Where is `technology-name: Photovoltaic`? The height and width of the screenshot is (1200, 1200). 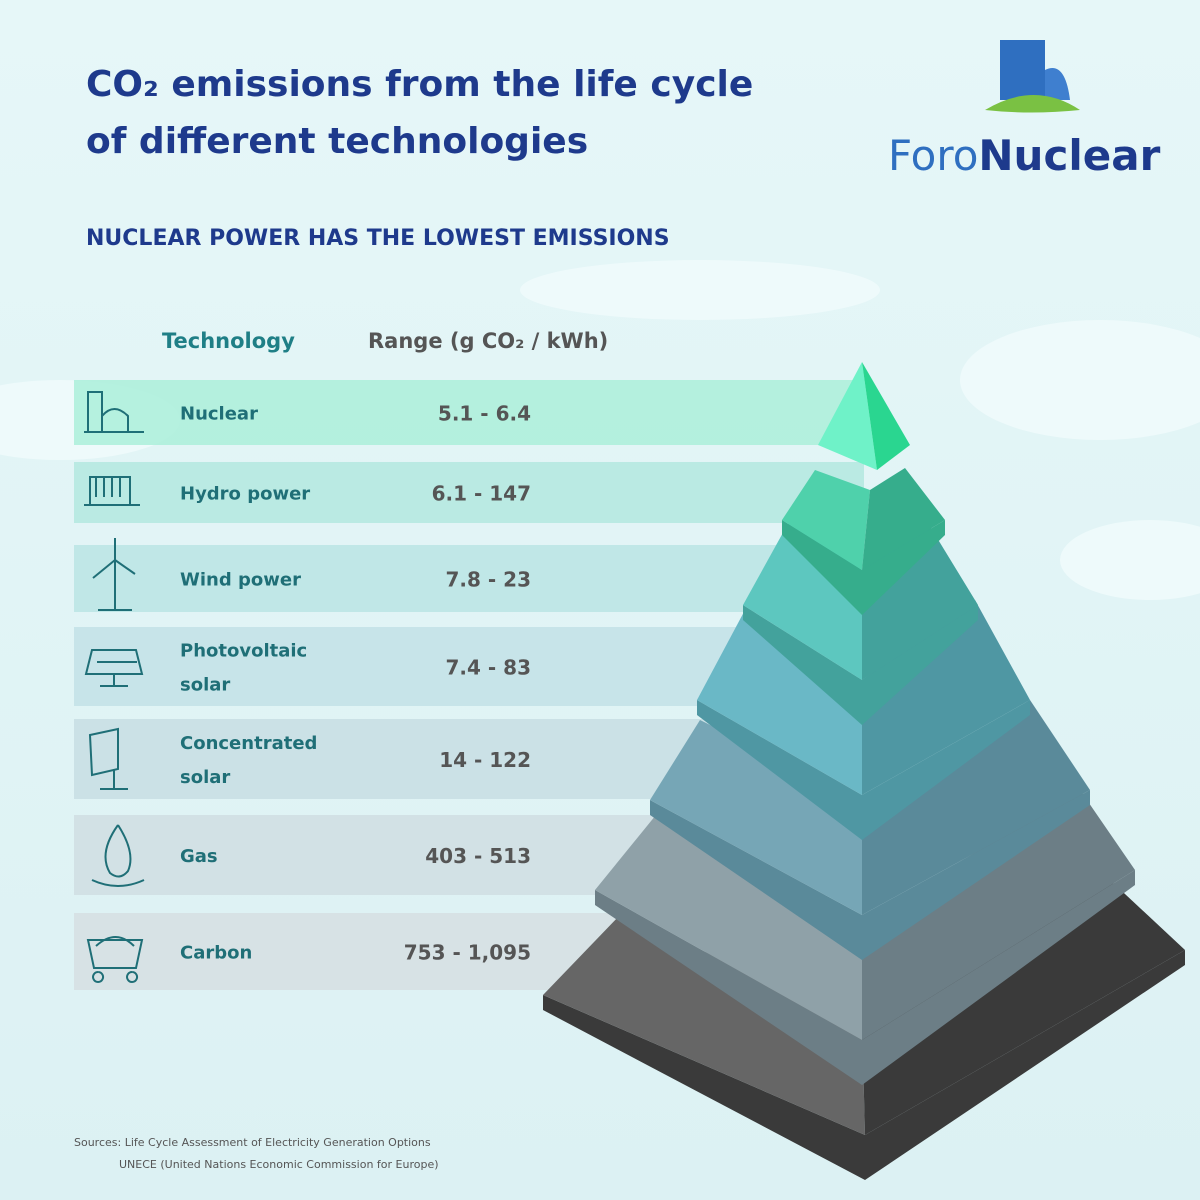
technology-name: Photovoltaic is located at coordinates (243, 651).